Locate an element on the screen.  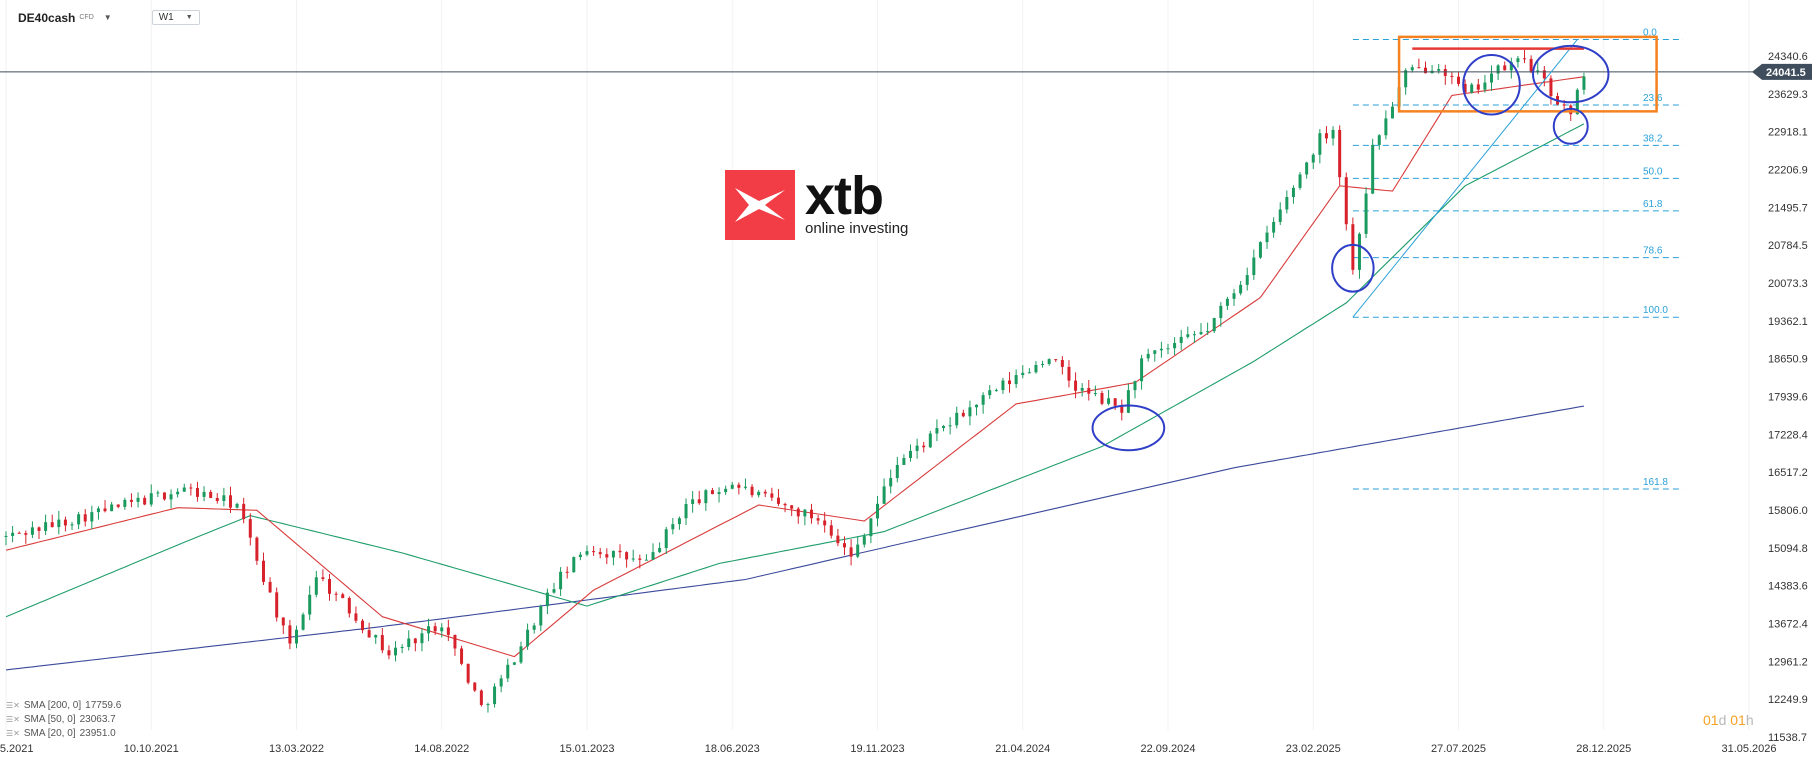
fibonacci-level-label: 23.6 is located at coordinates (1653, 98).